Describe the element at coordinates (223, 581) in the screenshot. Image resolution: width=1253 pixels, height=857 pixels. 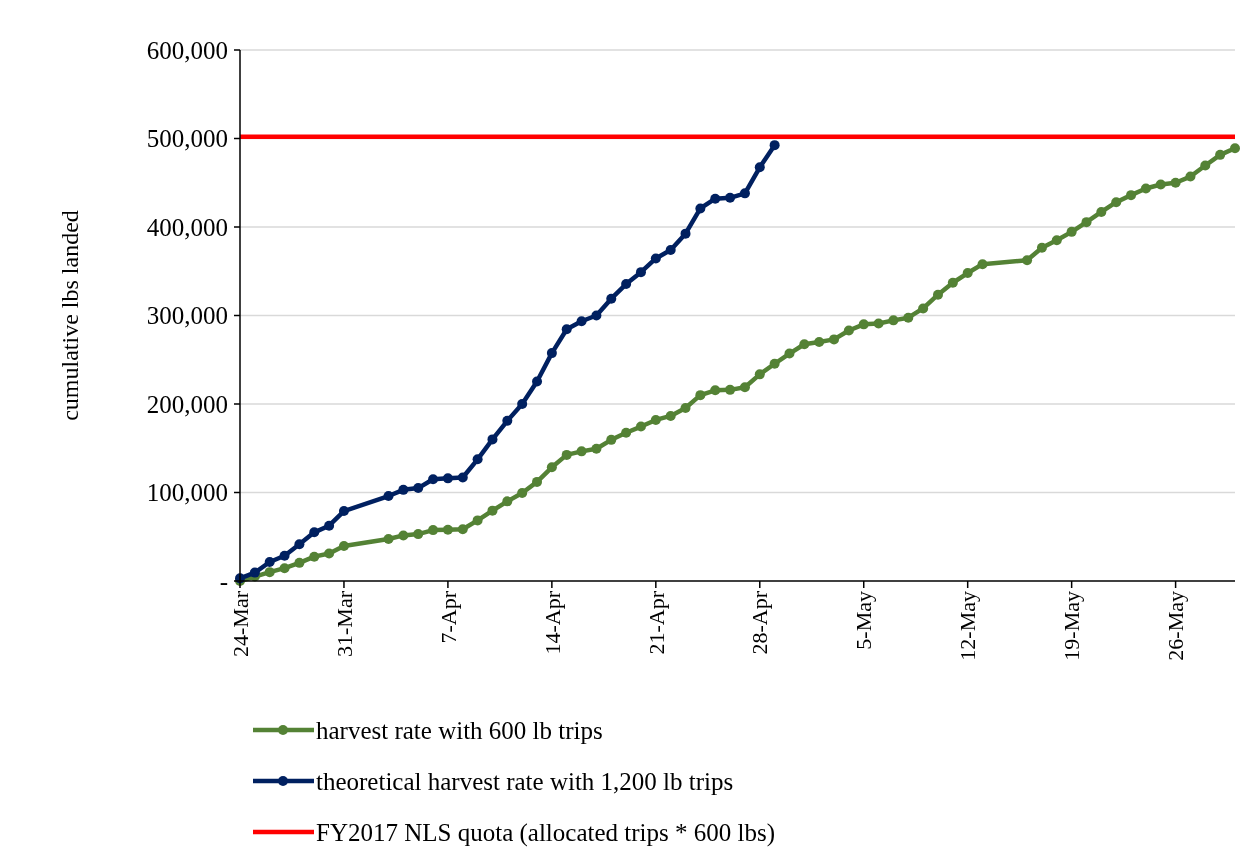
I see `y-tick-label: -` at that location.